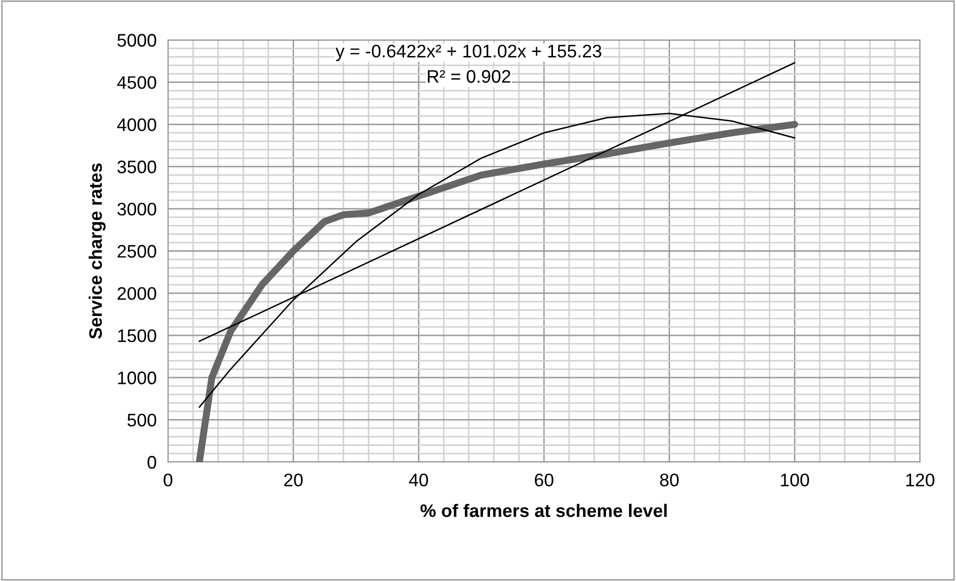 Image resolution: width=956 pixels, height=581 pixels. I want to click on y-tick-label: 4000, so click(136, 125).